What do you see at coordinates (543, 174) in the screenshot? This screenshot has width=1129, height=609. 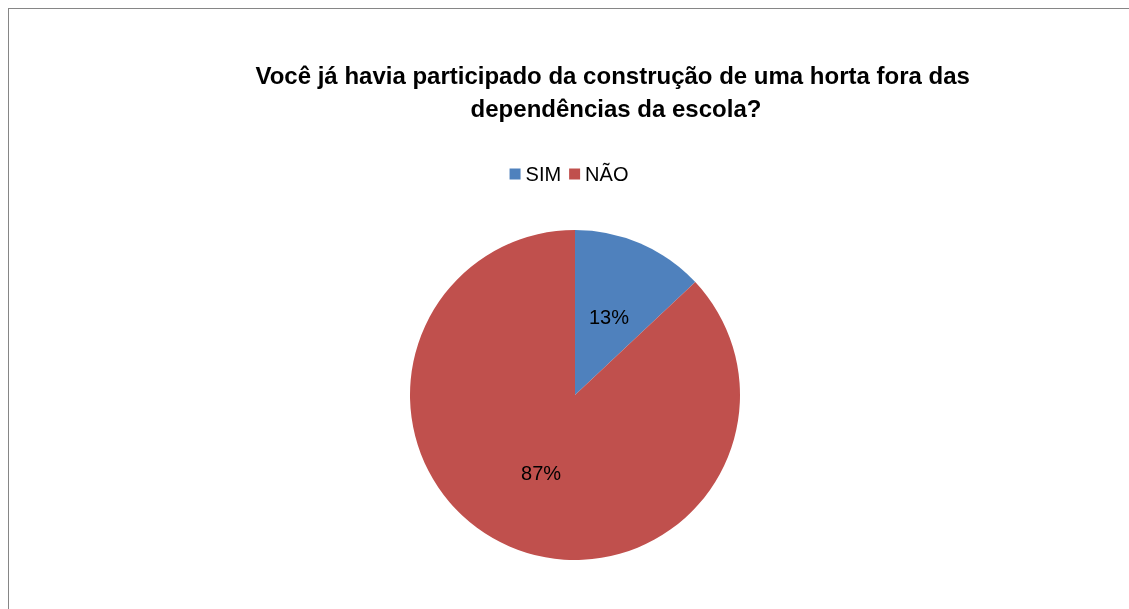 I see `legend-label: SIM` at bounding box center [543, 174].